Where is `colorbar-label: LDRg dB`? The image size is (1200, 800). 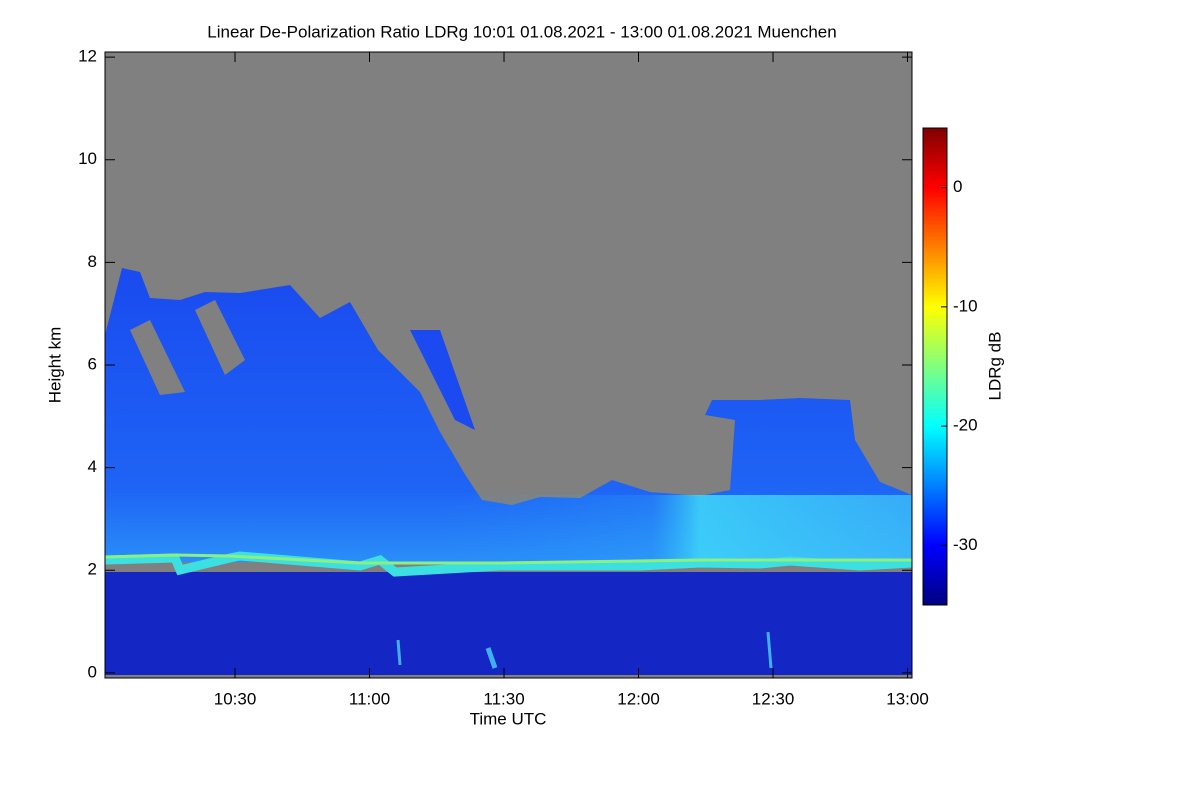 colorbar-label: LDRg dB is located at coordinates (994, 366).